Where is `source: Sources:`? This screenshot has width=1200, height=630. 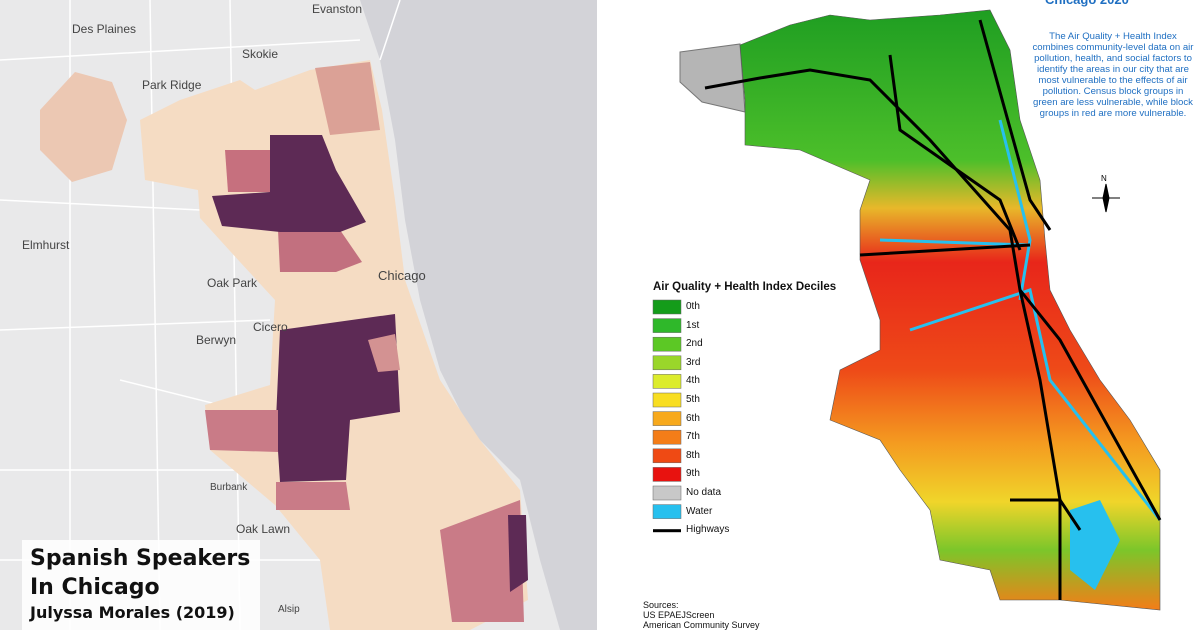 source: Sources: is located at coordinates (661, 605).